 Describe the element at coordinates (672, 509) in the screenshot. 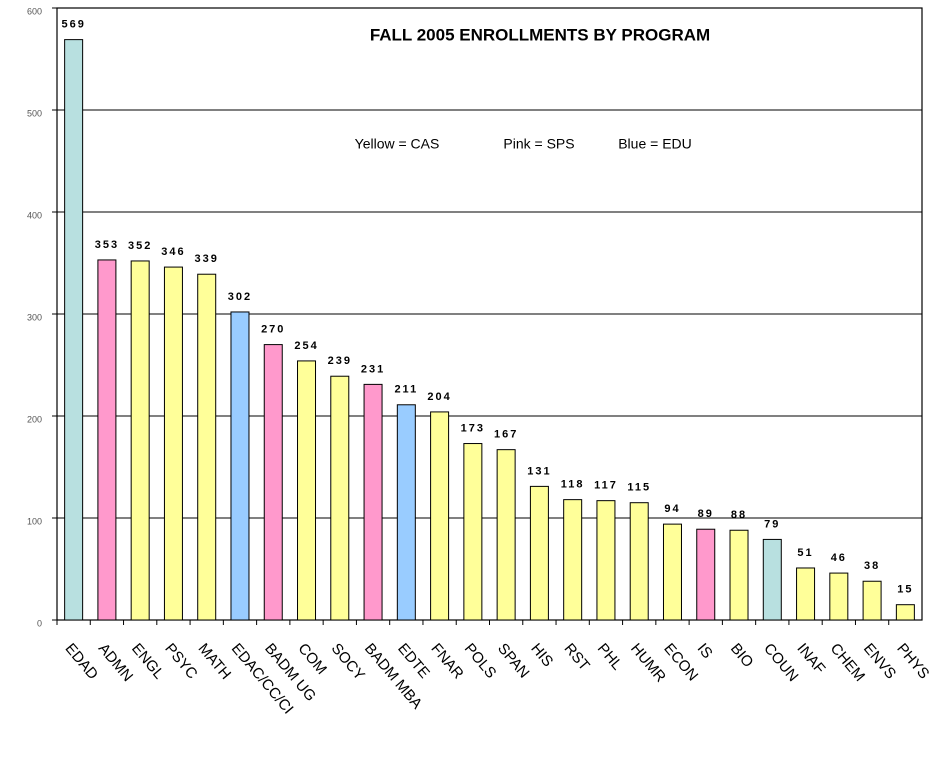

I see `value-label: 94` at that location.